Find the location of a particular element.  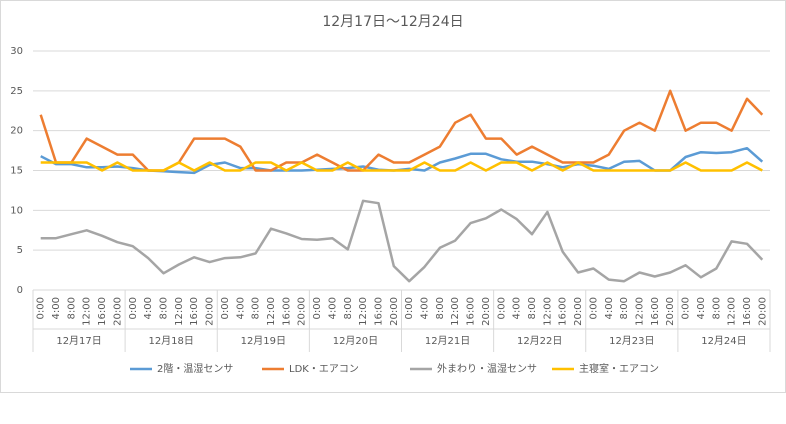

chart-title: 12月17日～12月24日 is located at coordinates (392, 22).